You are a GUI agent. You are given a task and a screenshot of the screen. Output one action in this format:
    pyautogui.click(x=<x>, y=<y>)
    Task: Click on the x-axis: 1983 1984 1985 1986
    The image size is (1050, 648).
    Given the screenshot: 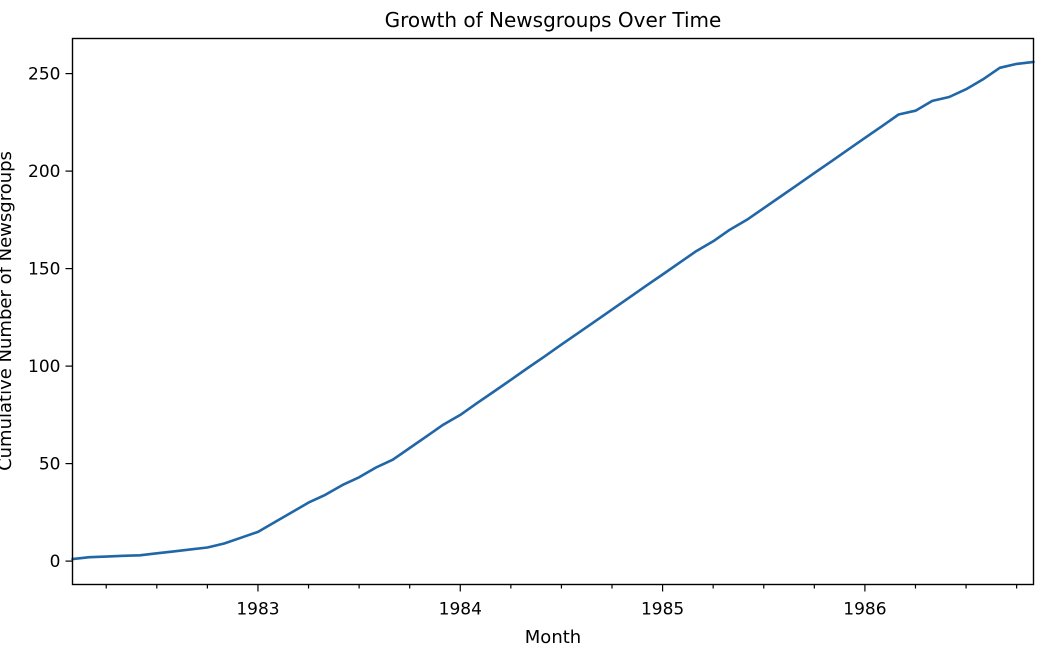 What is the action you would take?
    pyautogui.click(x=561, y=602)
    